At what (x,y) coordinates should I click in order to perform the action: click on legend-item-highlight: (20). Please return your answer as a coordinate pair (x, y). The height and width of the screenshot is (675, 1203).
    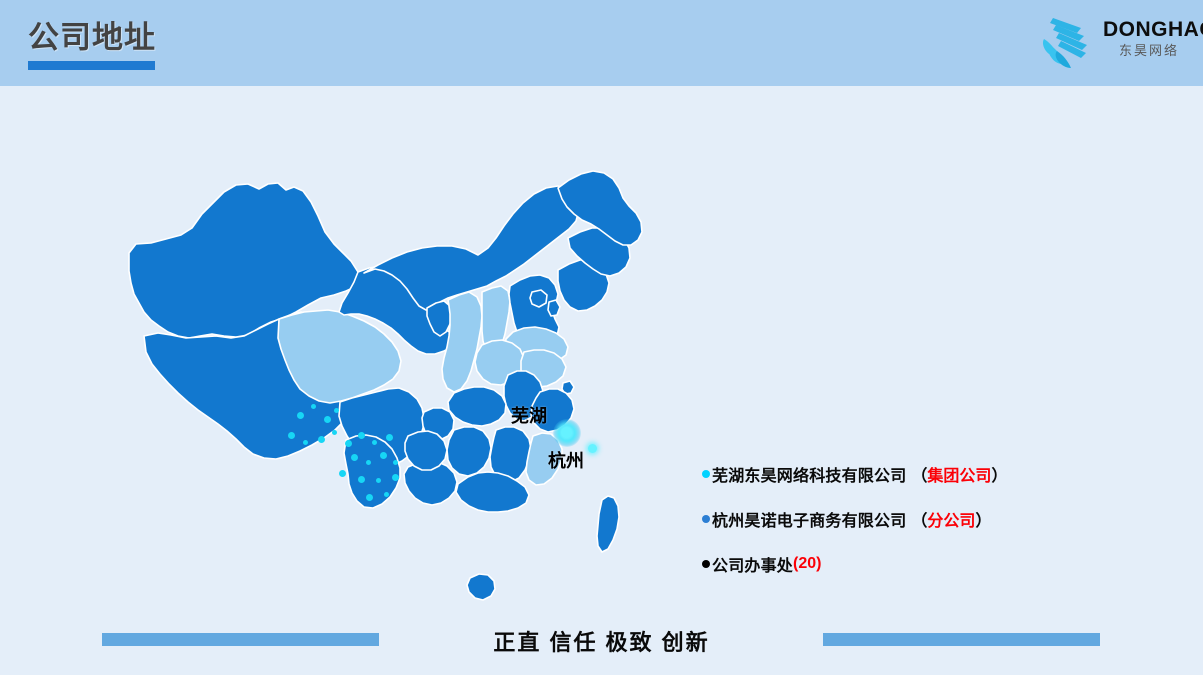
    Looking at the image, I should click on (807, 563).